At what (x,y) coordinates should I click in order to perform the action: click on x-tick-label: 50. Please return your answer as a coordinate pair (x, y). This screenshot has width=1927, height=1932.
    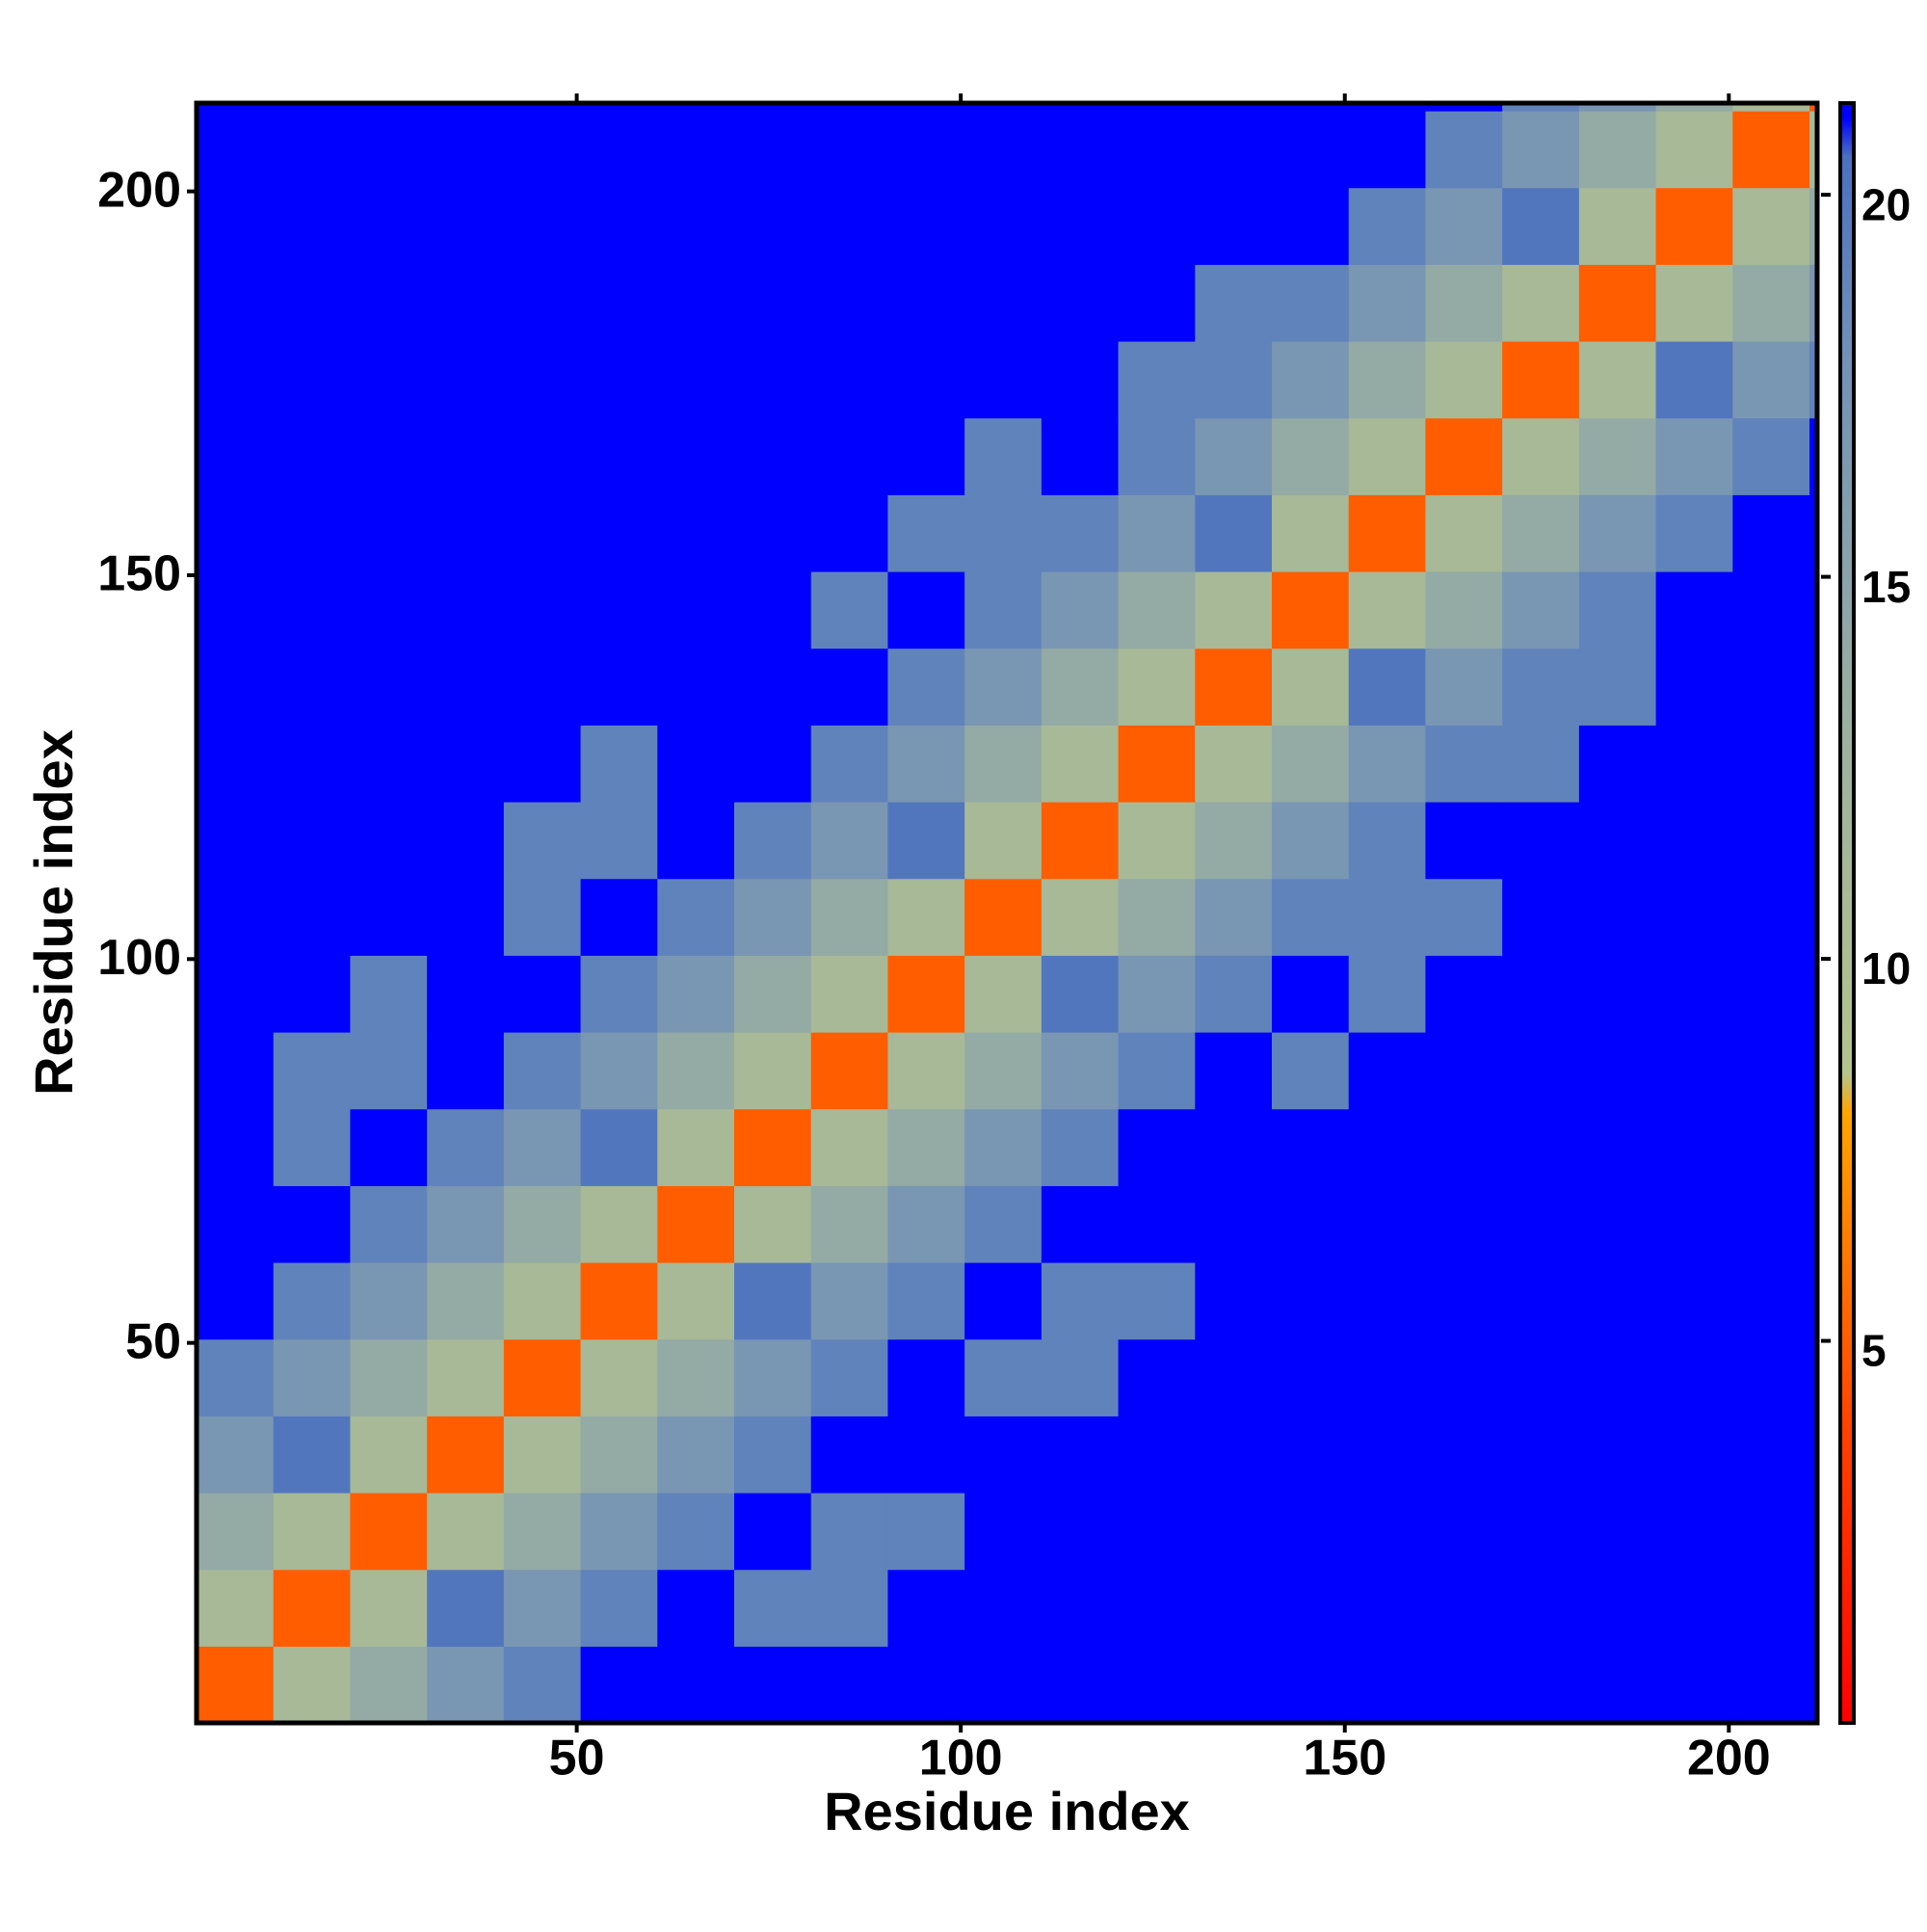
    Looking at the image, I should click on (577, 1758).